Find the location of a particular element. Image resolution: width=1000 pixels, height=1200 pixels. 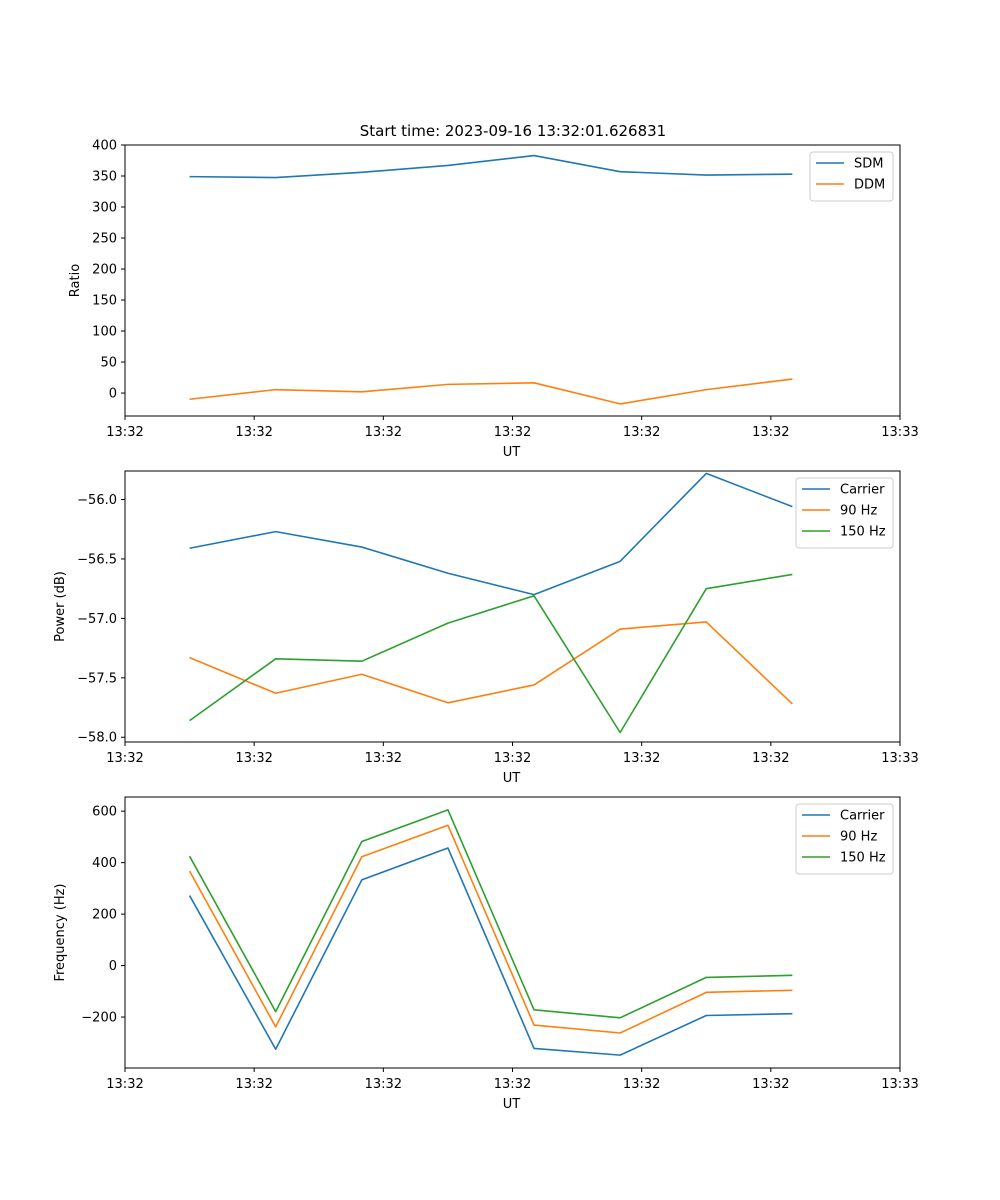

power-y-tick-label: −57.0 is located at coordinates (97, 619).